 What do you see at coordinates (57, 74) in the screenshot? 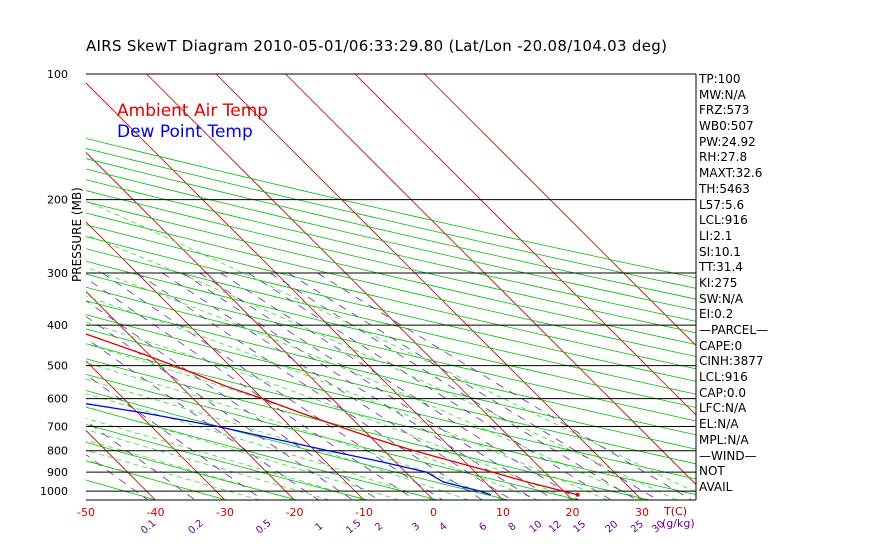
I see `pressure-tick-label: 100` at bounding box center [57, 74].